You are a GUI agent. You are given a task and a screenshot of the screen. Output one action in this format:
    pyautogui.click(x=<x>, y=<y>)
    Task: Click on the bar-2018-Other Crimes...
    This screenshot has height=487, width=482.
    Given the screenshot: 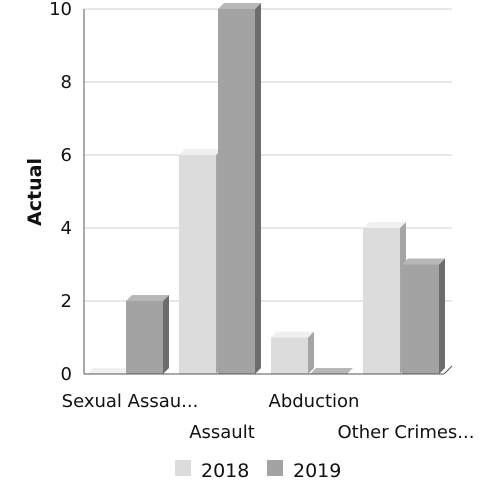 What is the action you would take?
    pyautogui.click(x=384, y=298)
    